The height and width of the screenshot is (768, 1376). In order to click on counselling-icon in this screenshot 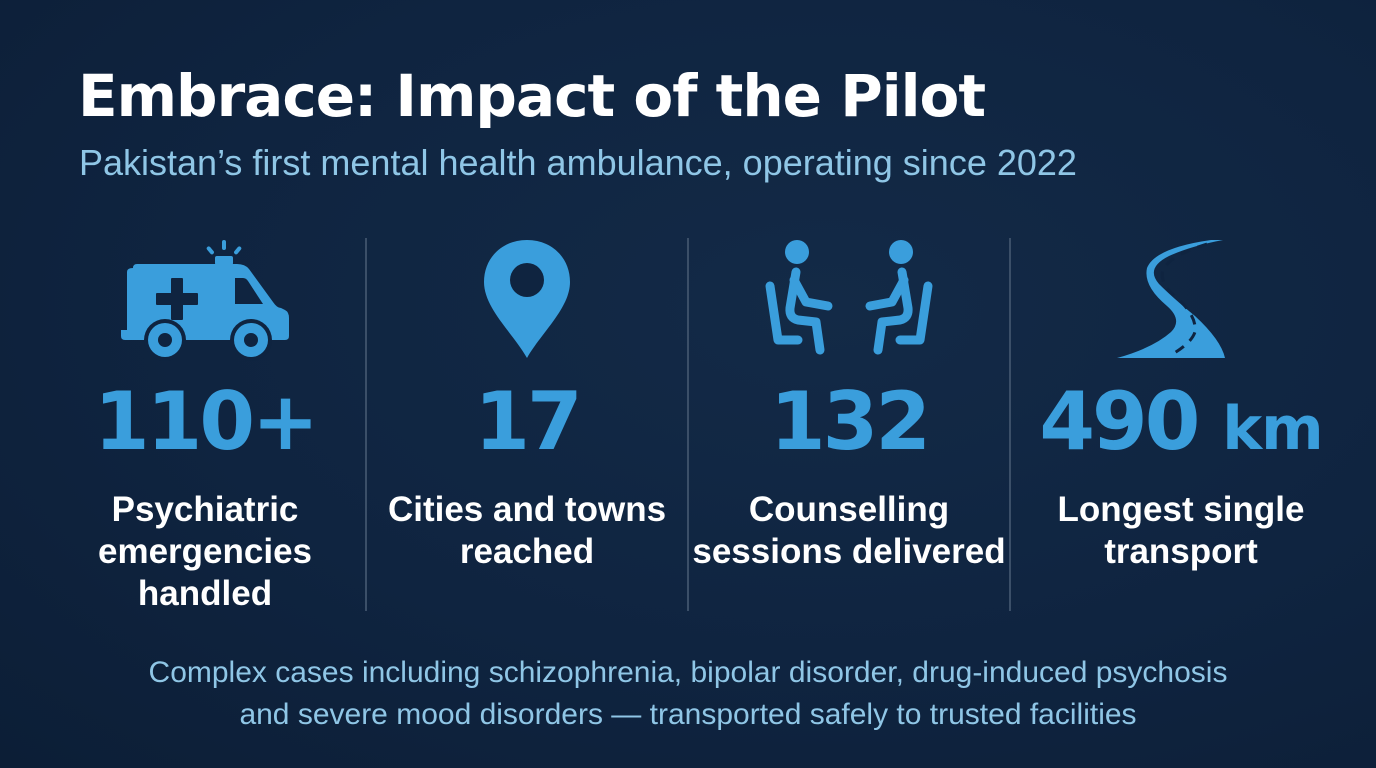, I will do `click(849, 297)`.